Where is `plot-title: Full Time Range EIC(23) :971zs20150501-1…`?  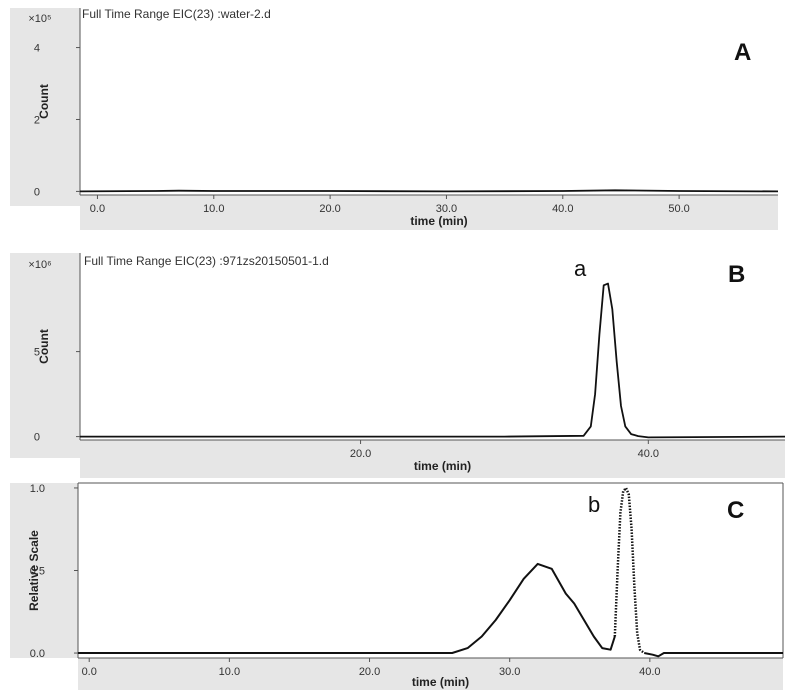
plot-title: Full Time Range EIC(23) :971zs20150501-1… is located at coordinates (206, 261).